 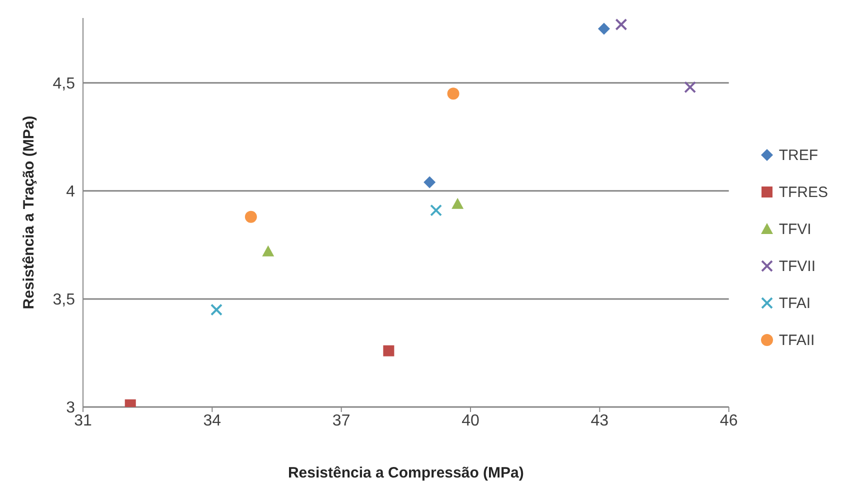 I want to click on x-axis-title: Resistência a Compressão (MPa), so click(x=406, y=473).